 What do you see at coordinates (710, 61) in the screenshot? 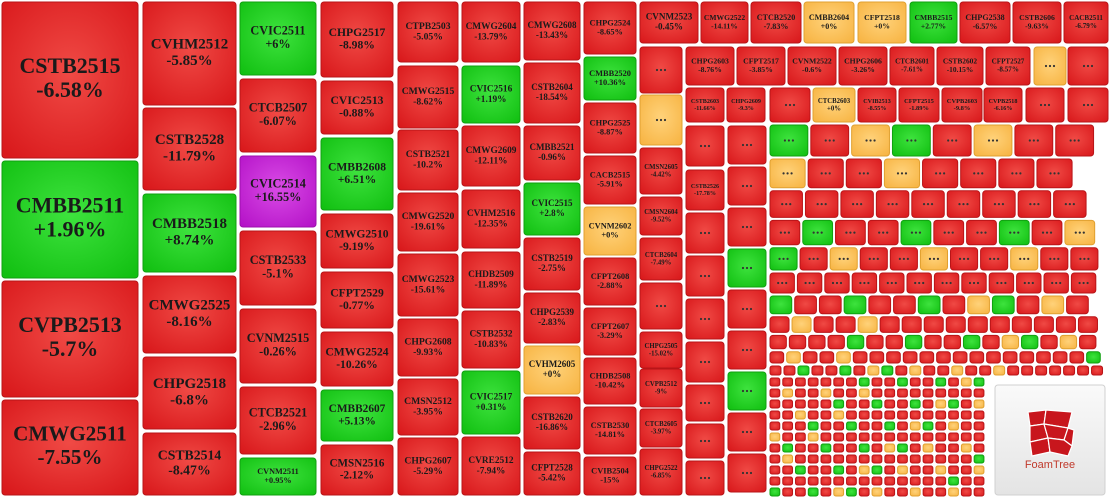
I see `cell-label: CHPG2603` at bounding box center [710, 61].